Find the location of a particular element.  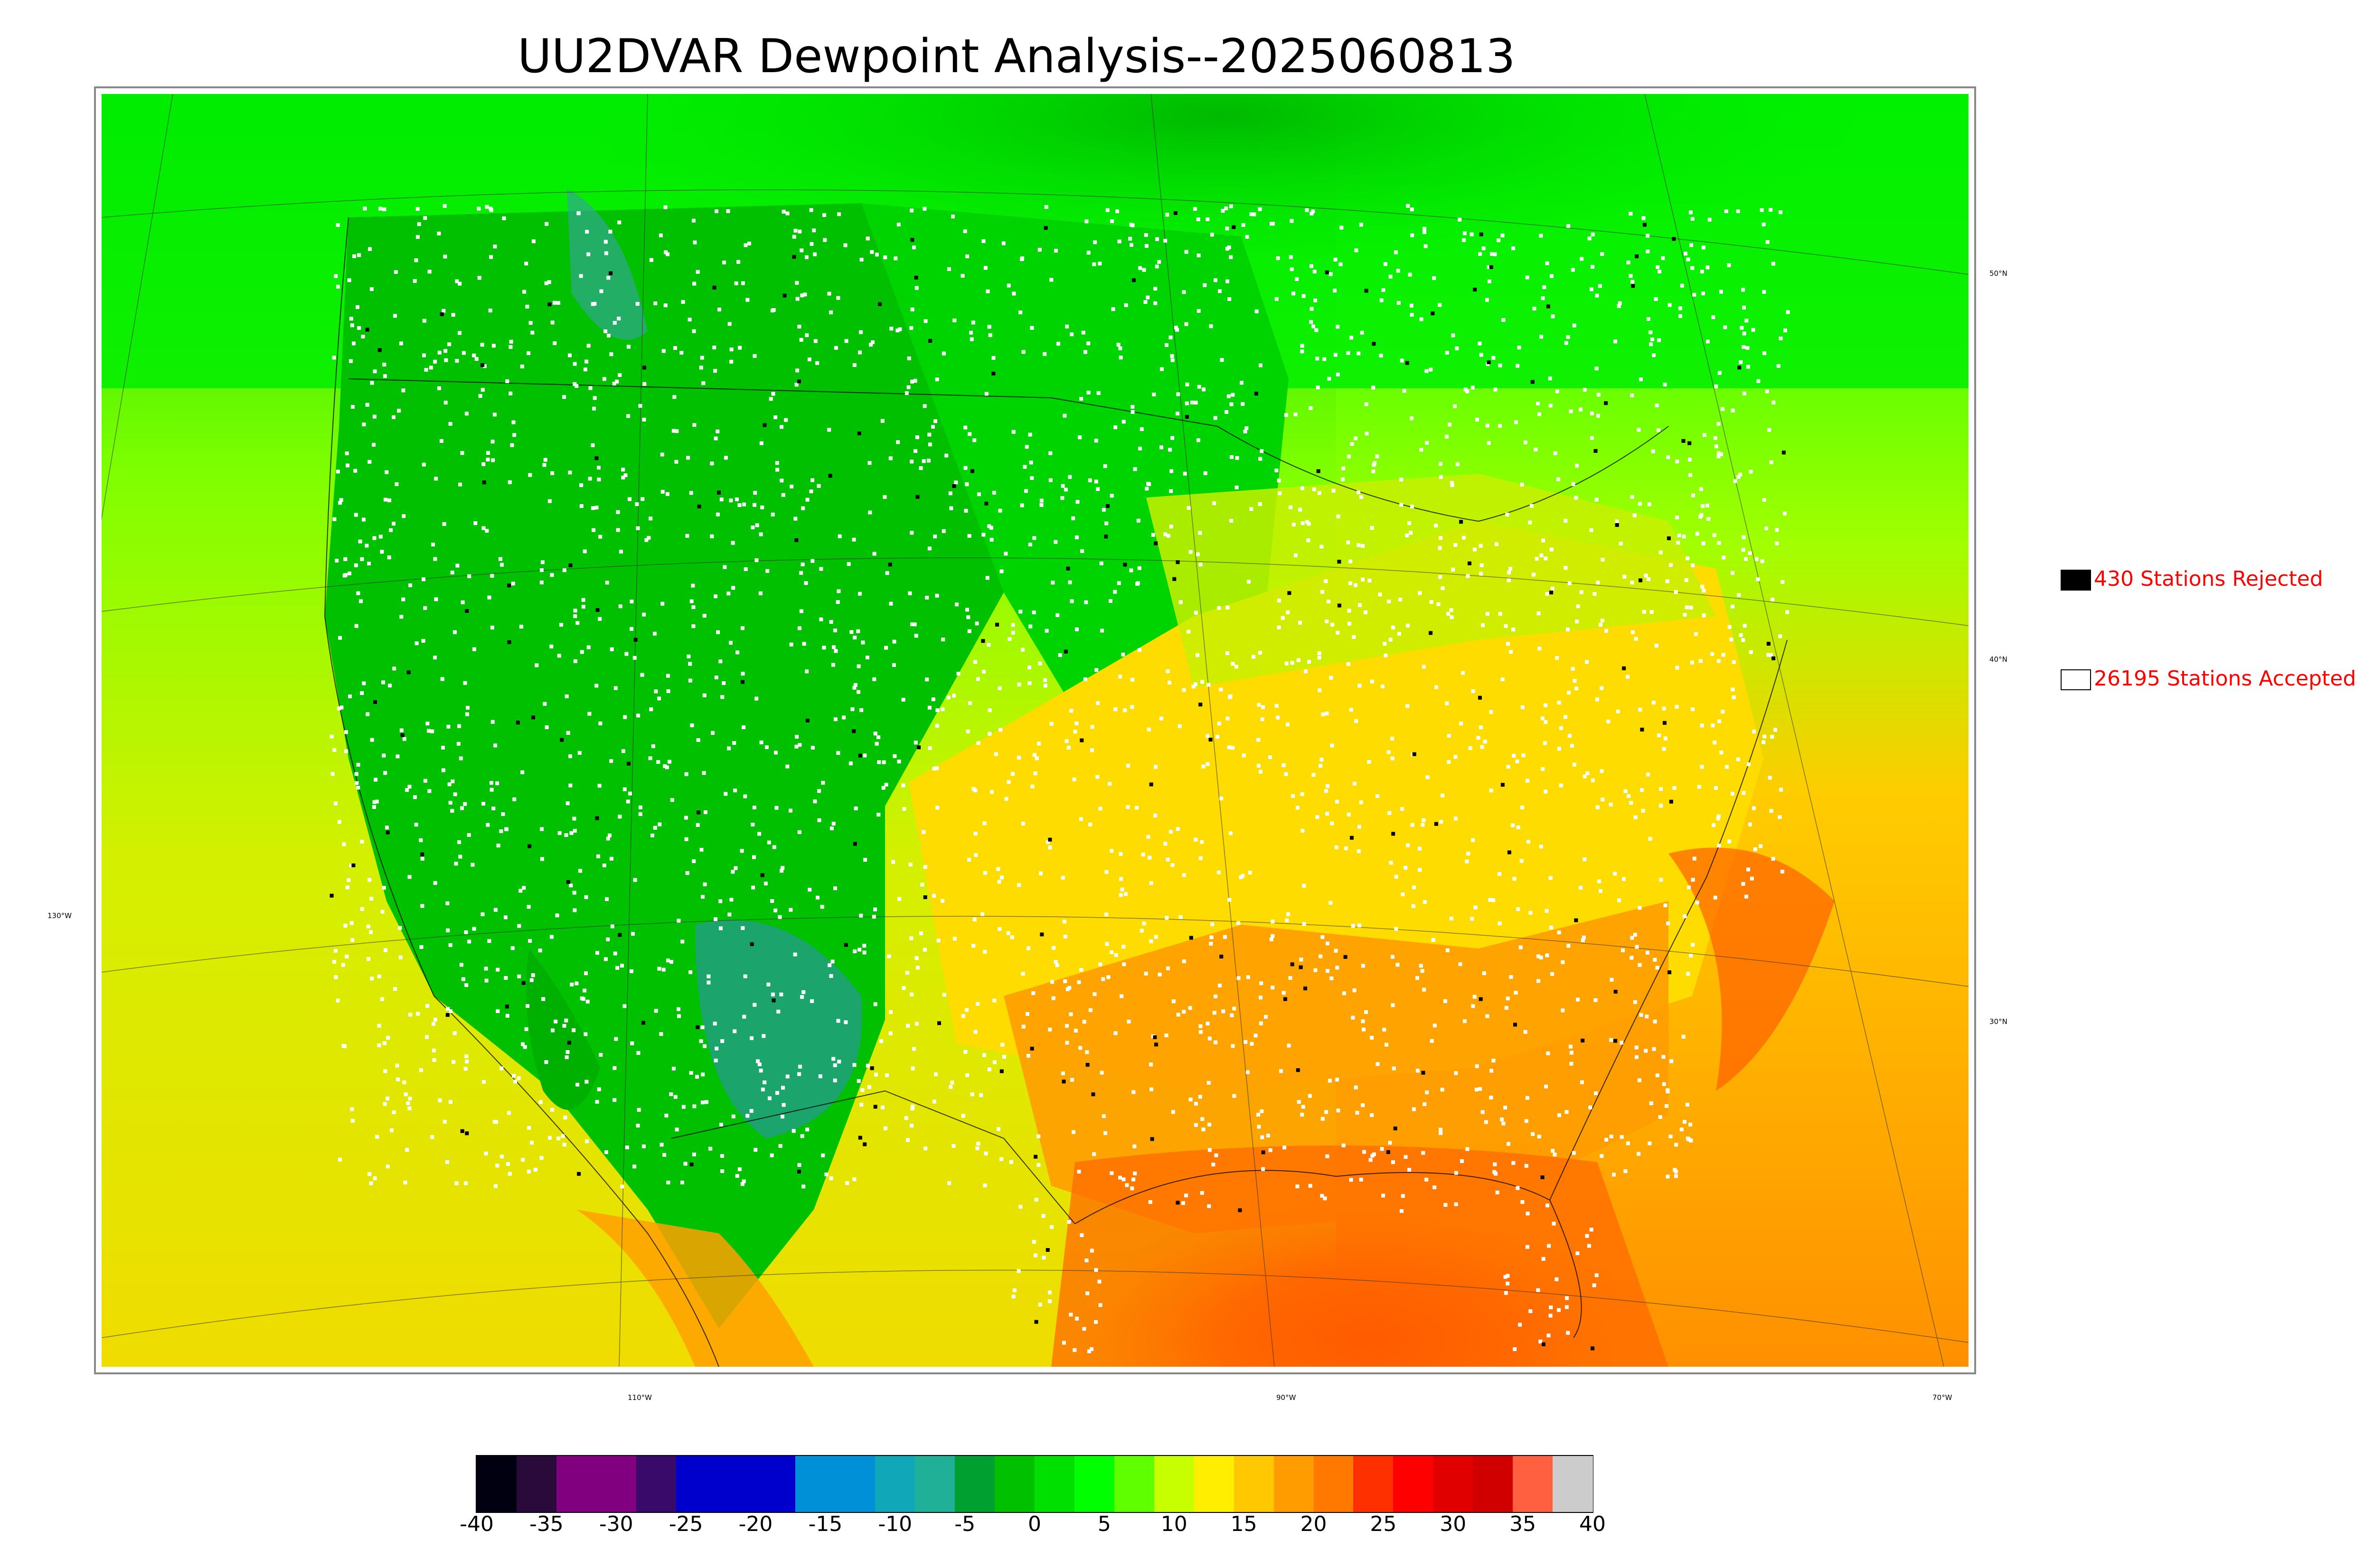

lon-label-110: 110°W is located at coordinates (640, 1397).